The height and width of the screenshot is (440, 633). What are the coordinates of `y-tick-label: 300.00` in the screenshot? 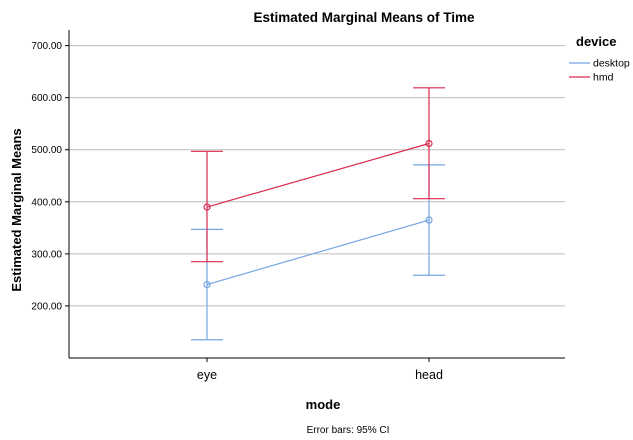 It's located at (46, 254).